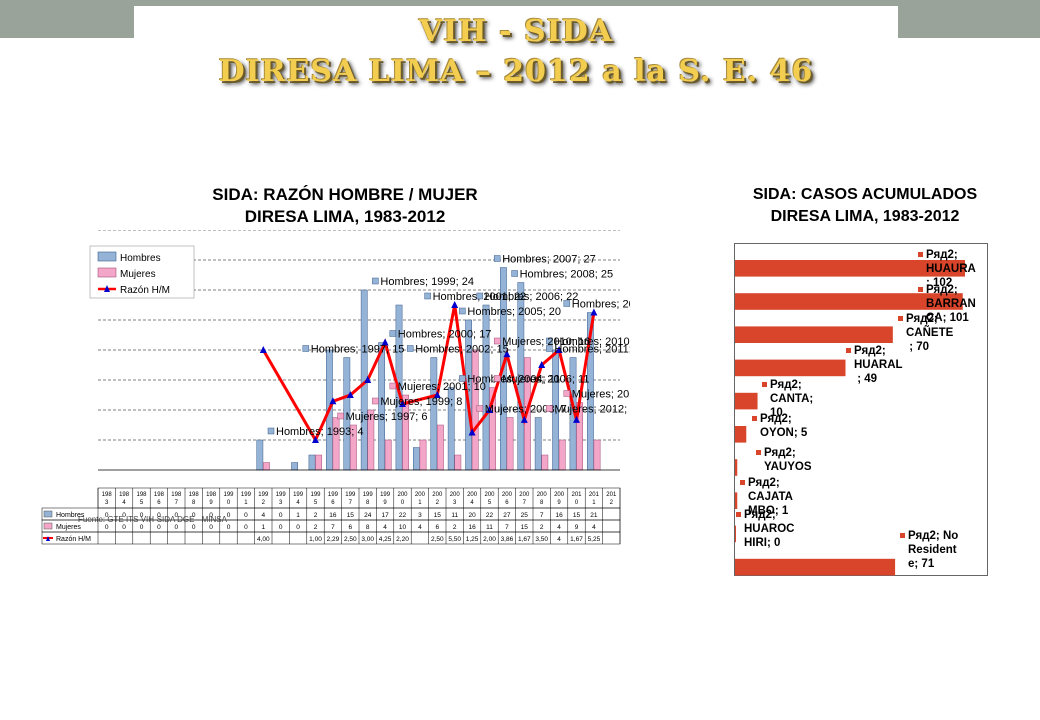 This screenshot has width=1040, height=720. I want to click on bar-hombres-1992, so click(260, 455).